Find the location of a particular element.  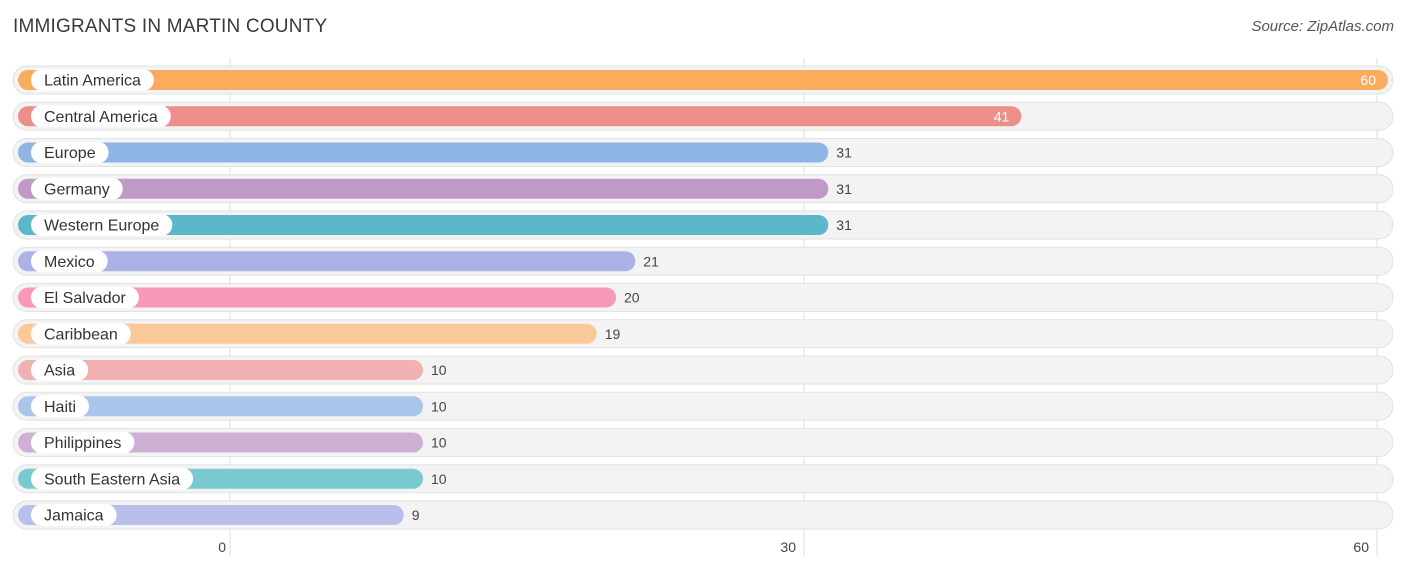

category-label: Caribbean is located at coordinates (81, 334).